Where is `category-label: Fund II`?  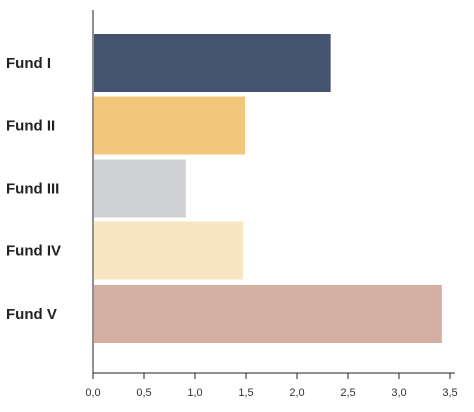 category-label: Fund II is located at coordinates (30, 126).